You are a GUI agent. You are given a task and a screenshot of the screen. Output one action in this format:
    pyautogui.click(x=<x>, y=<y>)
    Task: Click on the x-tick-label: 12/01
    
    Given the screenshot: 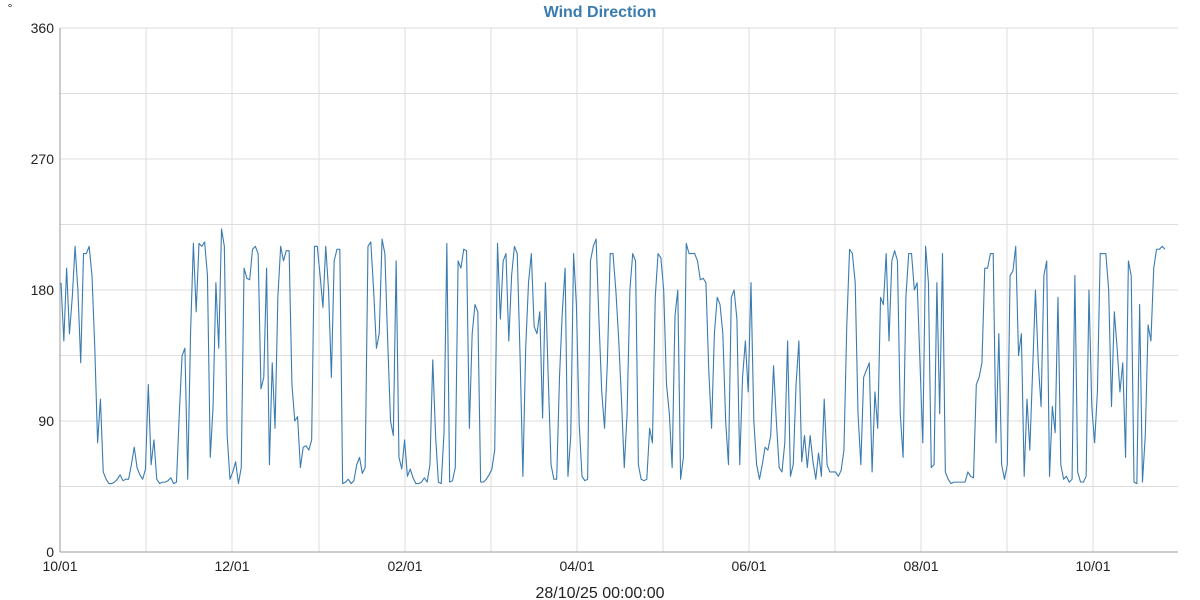 What is the action you would take?
    pyautogui.click(x=231, y=566)
    